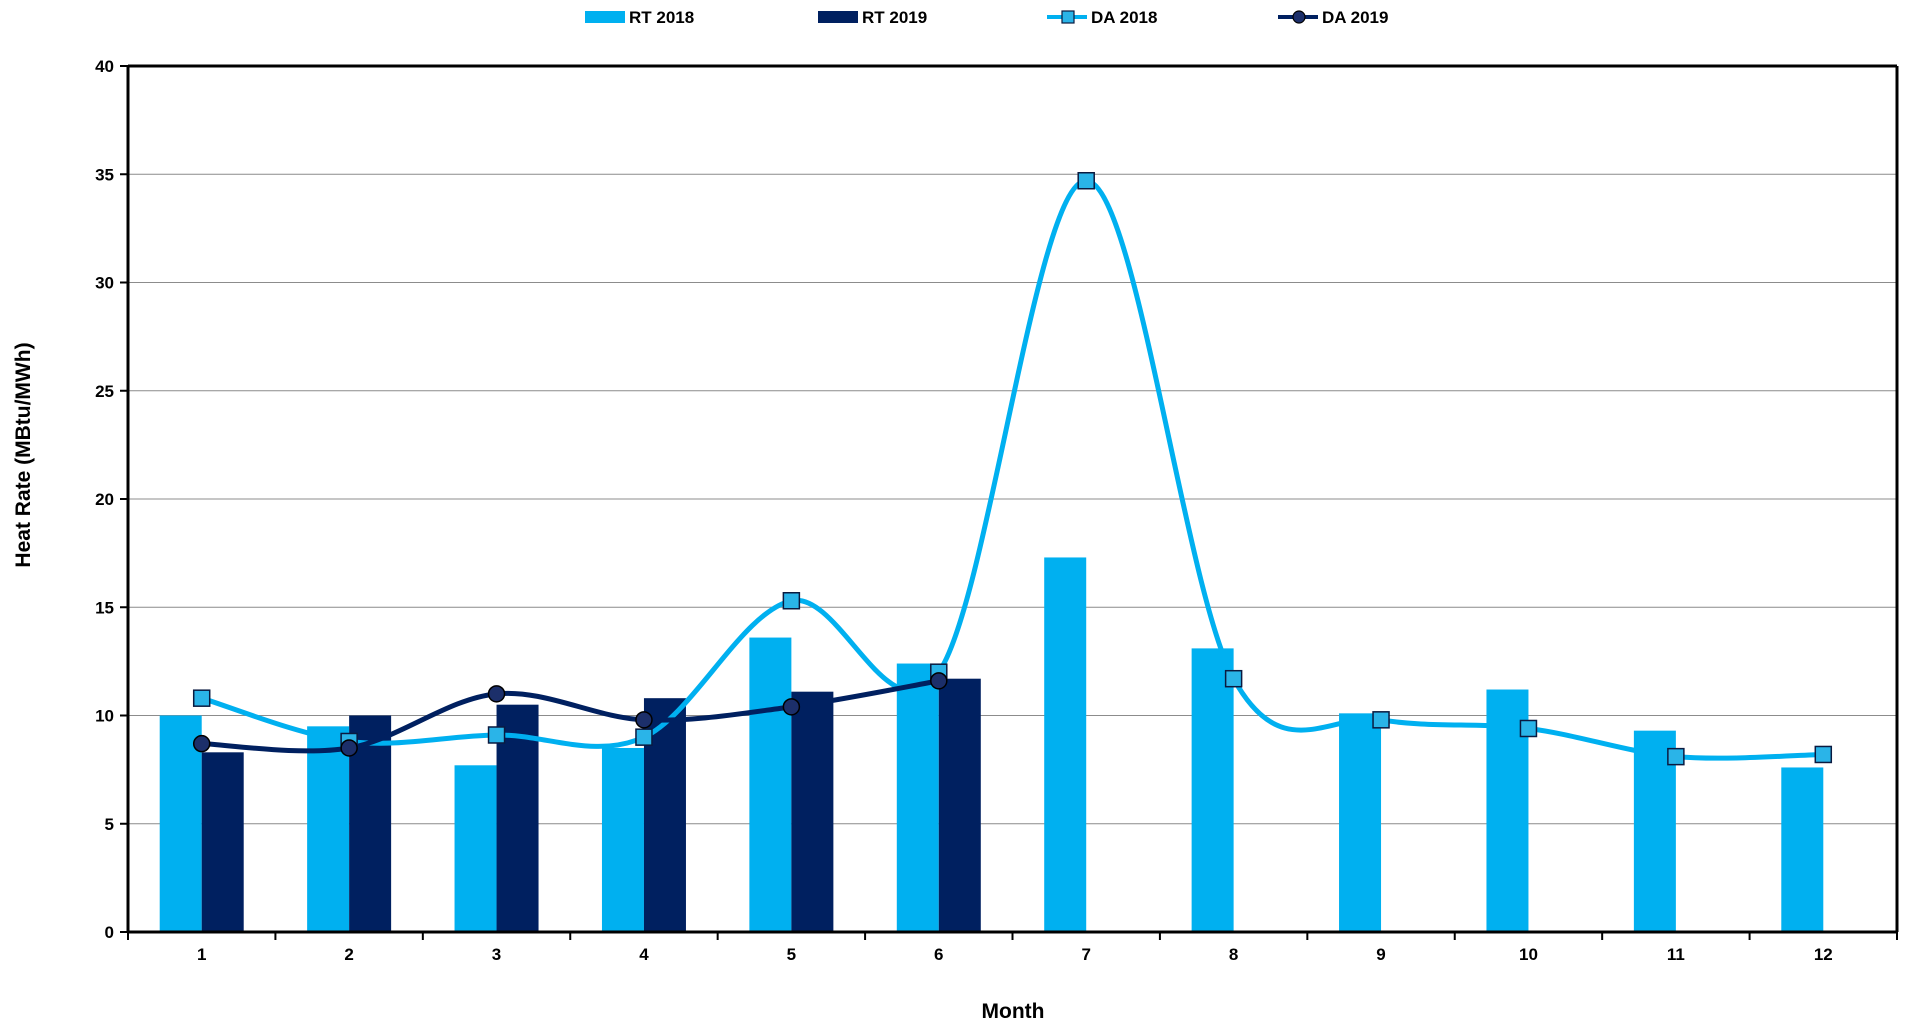 The image size is (1905, 1027). I want to click on x-tick-label: 5, so click(791, 954).